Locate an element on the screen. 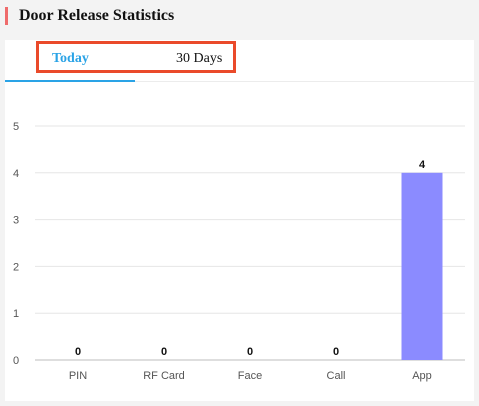 The width and height of the screenshot is (479, 406). accent-bar is located at coordinates (6, 16).